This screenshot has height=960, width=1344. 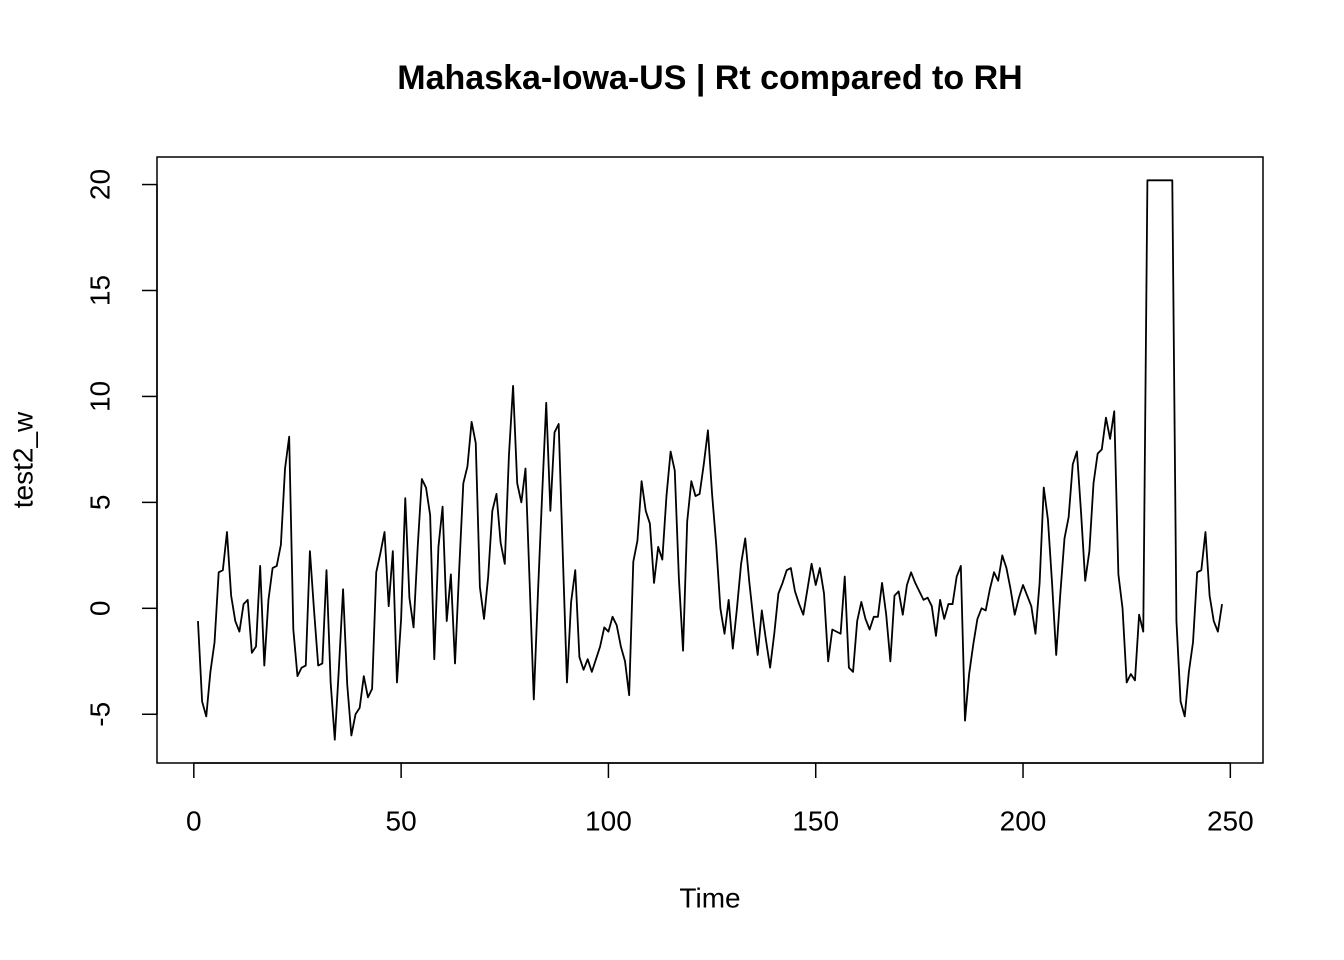 What do you see at coordinates (709, 897) in the screenshot?
I see `x-axis-label: Time` at bounding box center [709, 897].